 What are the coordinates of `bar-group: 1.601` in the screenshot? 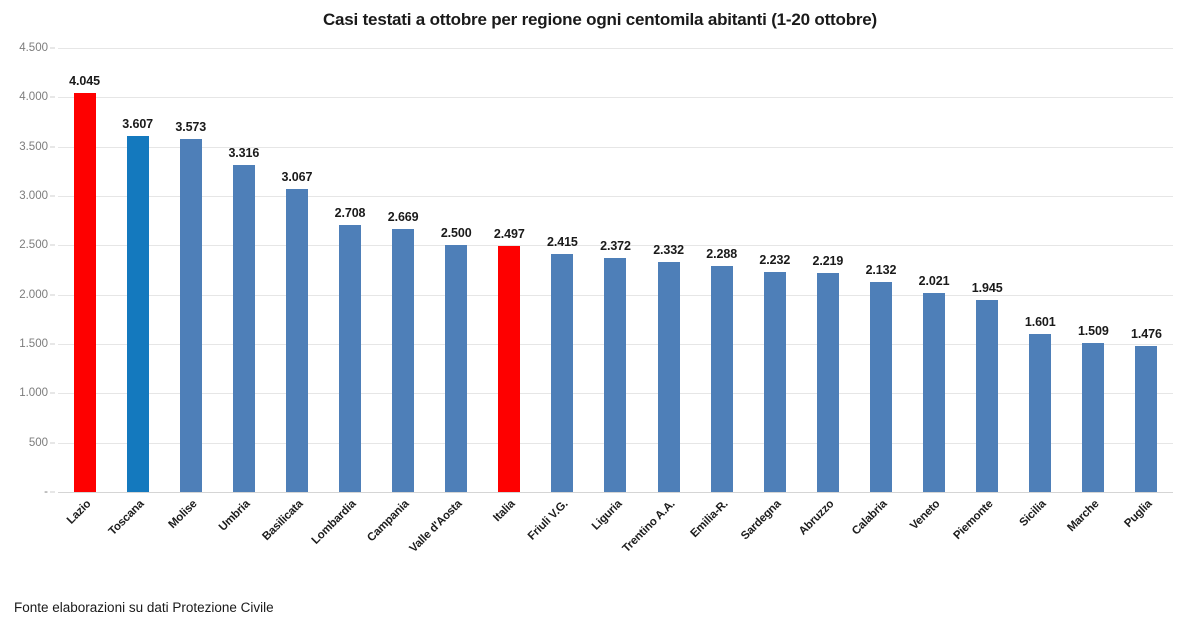 It's located at (1040, 270).